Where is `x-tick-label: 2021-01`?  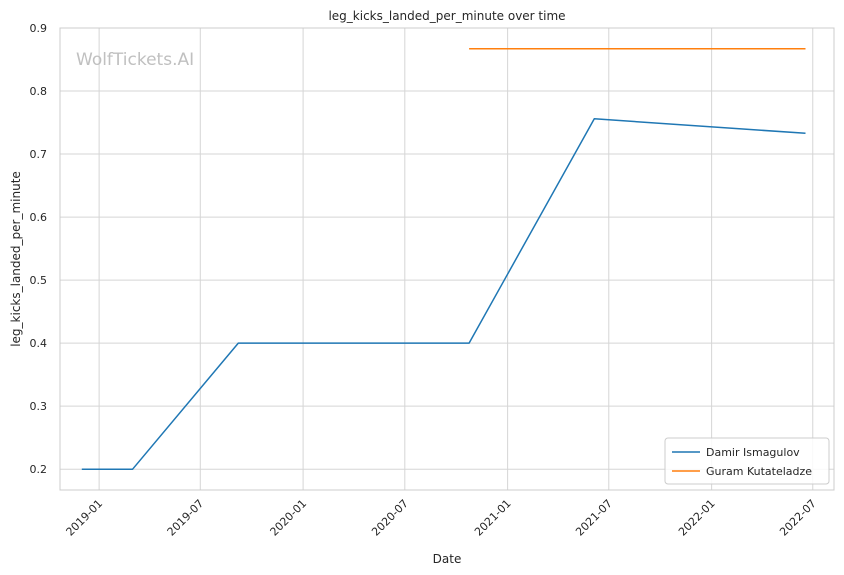
x-tick-label: 2021-01 is located at coordinates (493, 518).